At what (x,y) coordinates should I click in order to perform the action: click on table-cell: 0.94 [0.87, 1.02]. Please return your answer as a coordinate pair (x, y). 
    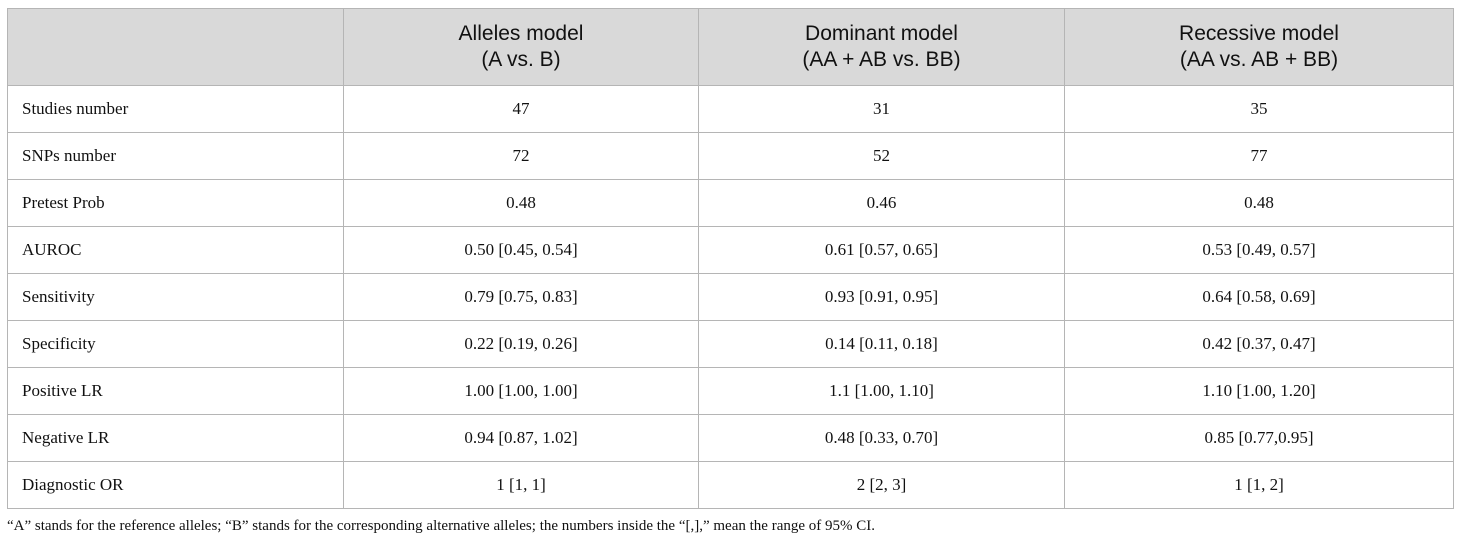
    Looking at the image, I should click on (521, 438).